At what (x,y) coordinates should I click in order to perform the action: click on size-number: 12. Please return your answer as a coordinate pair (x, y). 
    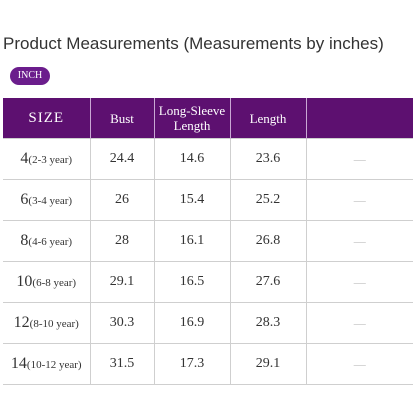
    Looking at the image, I should click on (21, 322).